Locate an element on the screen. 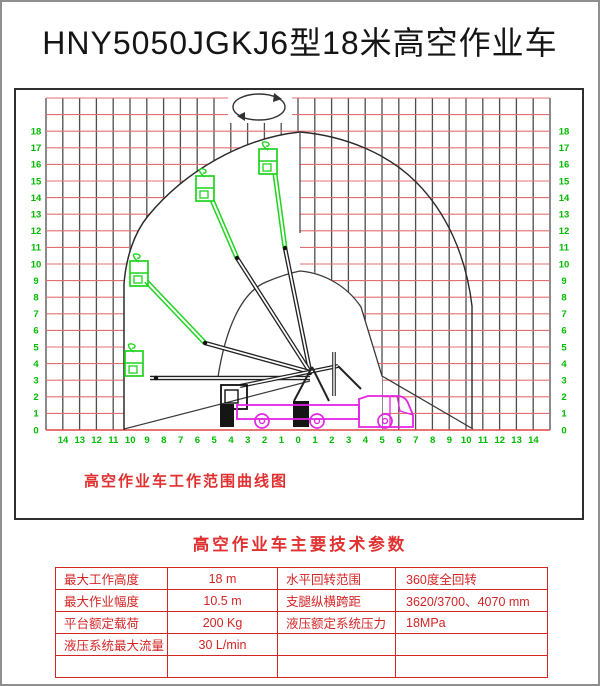  param-label-cell: 支腿纵横跨距 is located at coordinates (336, 600).